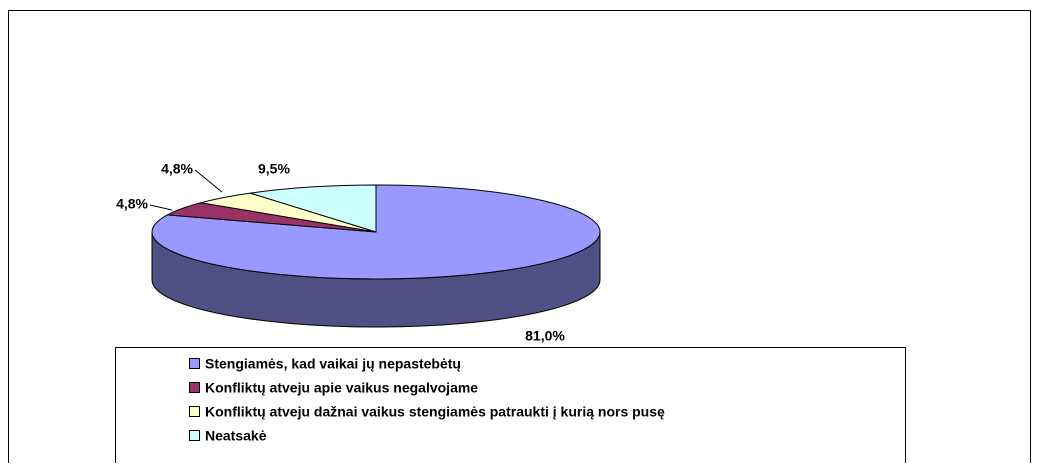 This screenshot has height=468, width=1040. What do you see at coordinates (236, 436) in the screenshot?
I see `legend-label: Neatsakė` at bounding box center [236, 436].